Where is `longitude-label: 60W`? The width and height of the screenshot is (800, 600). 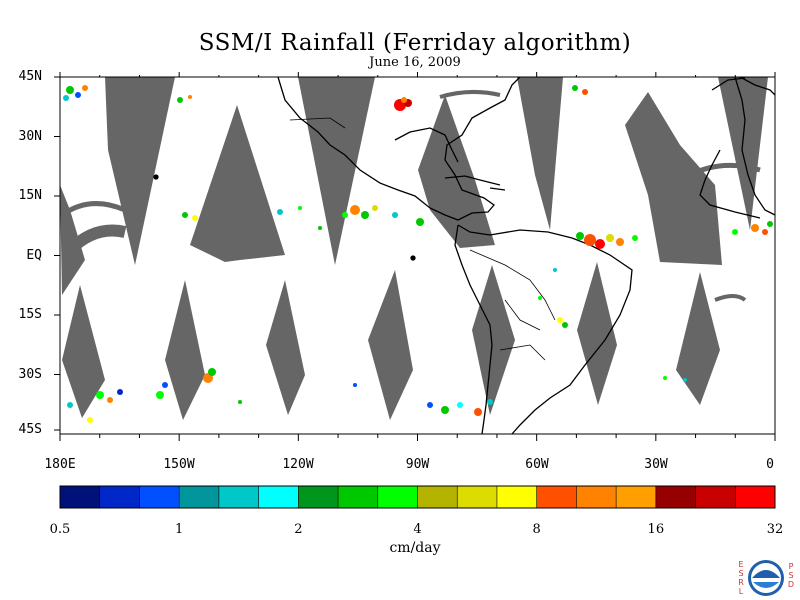 longitude-label: 60W is located at coordinates (537, 464).